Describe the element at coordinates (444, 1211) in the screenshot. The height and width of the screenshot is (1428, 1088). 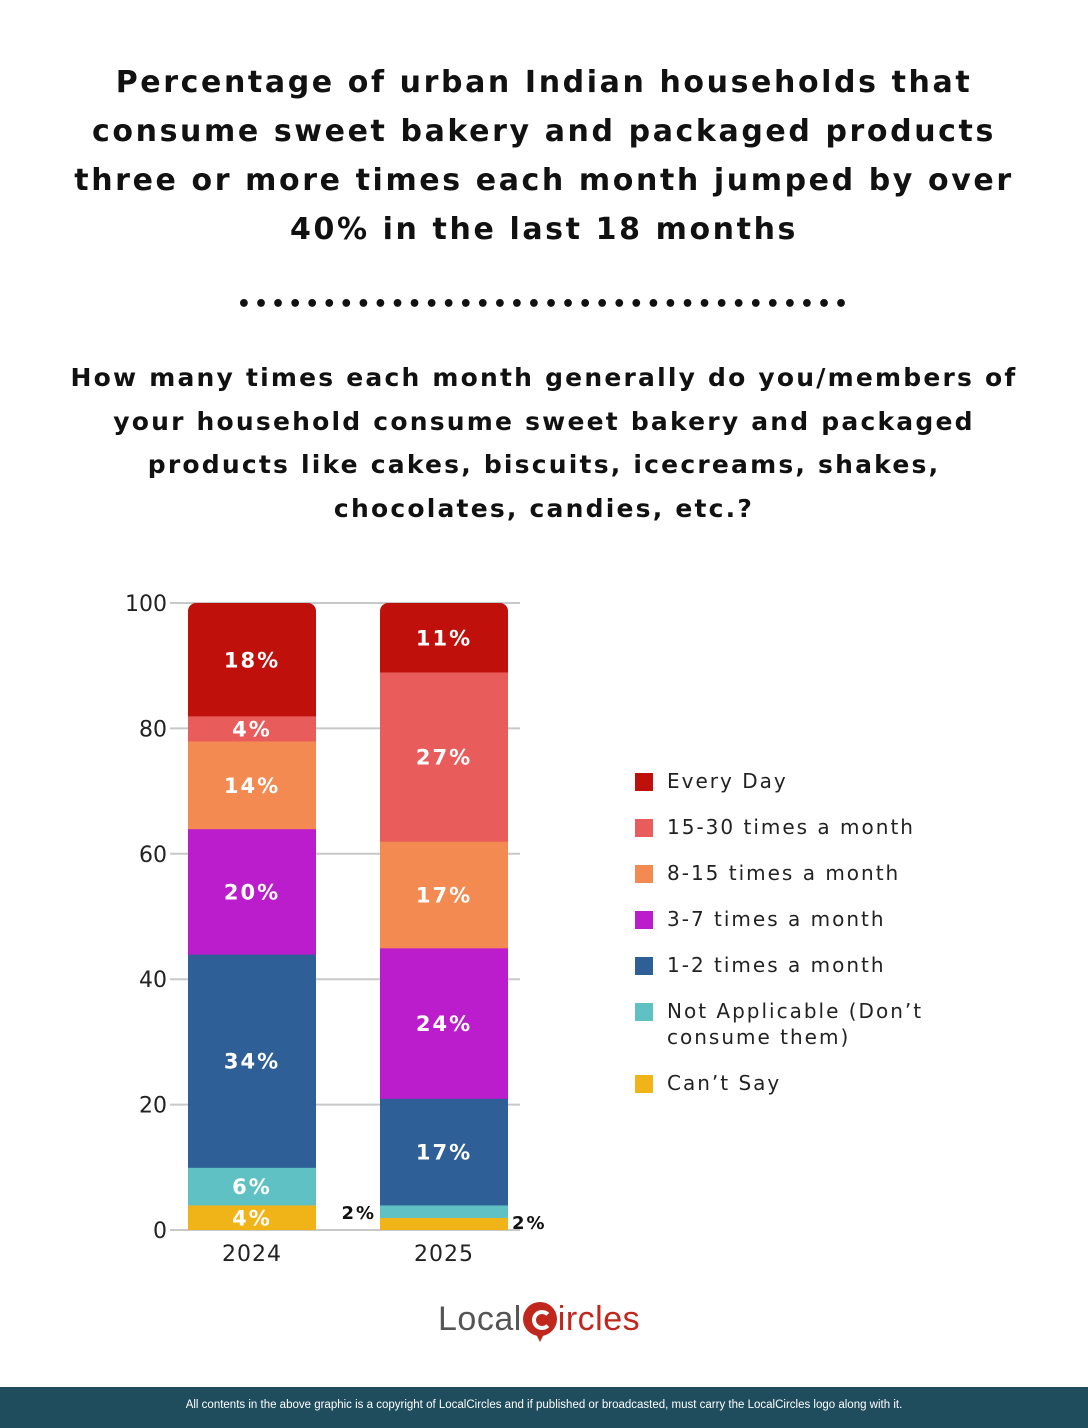
I see `bar-segment-2025-not-applicable-don-t-consume-them-` at that location.